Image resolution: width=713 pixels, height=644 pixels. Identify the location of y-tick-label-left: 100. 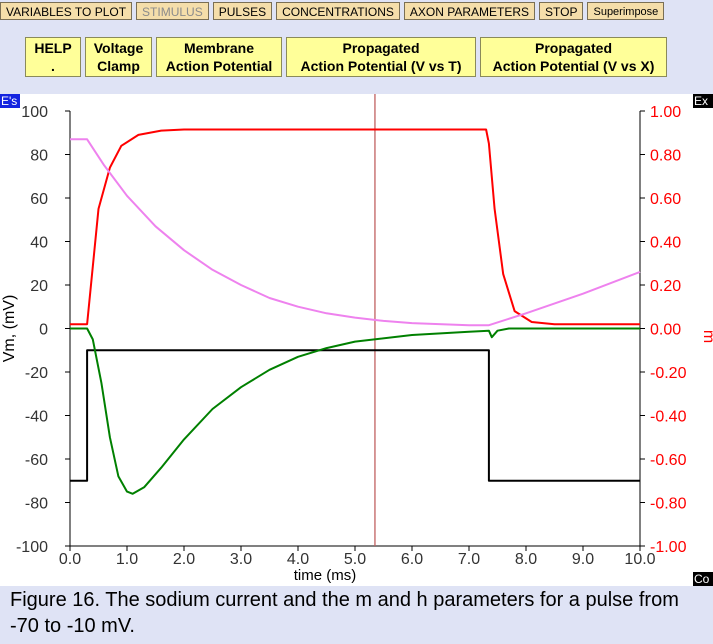
(34, 112).